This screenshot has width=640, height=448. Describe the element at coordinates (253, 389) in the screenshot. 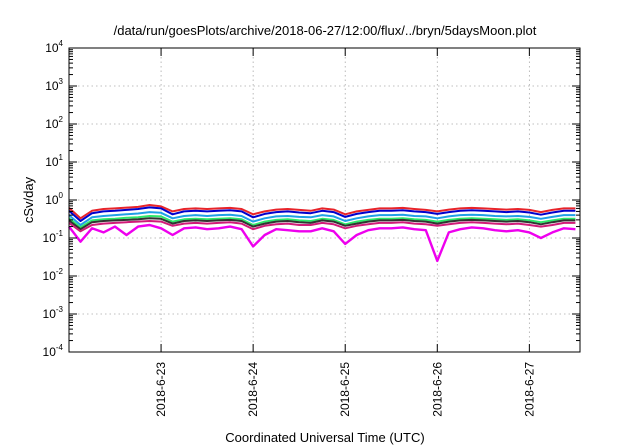

I see `x-tick-label: 2018-6-24` at that location.